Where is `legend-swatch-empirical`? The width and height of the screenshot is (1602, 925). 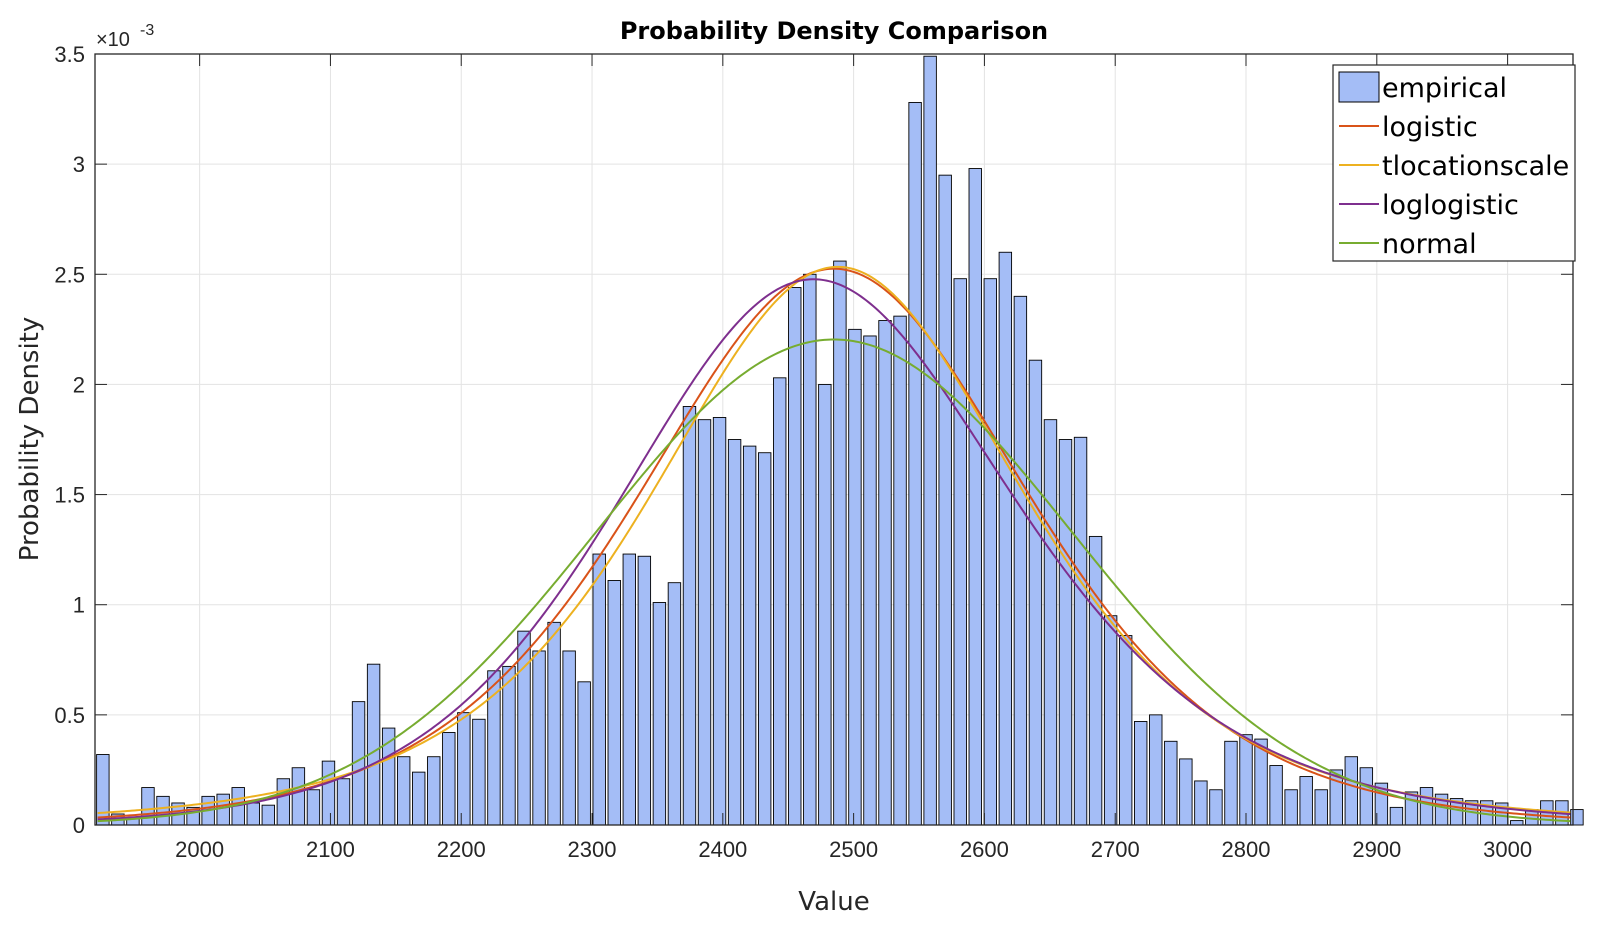 legend-swatch-empirical is located at coordinates (1359, 87).